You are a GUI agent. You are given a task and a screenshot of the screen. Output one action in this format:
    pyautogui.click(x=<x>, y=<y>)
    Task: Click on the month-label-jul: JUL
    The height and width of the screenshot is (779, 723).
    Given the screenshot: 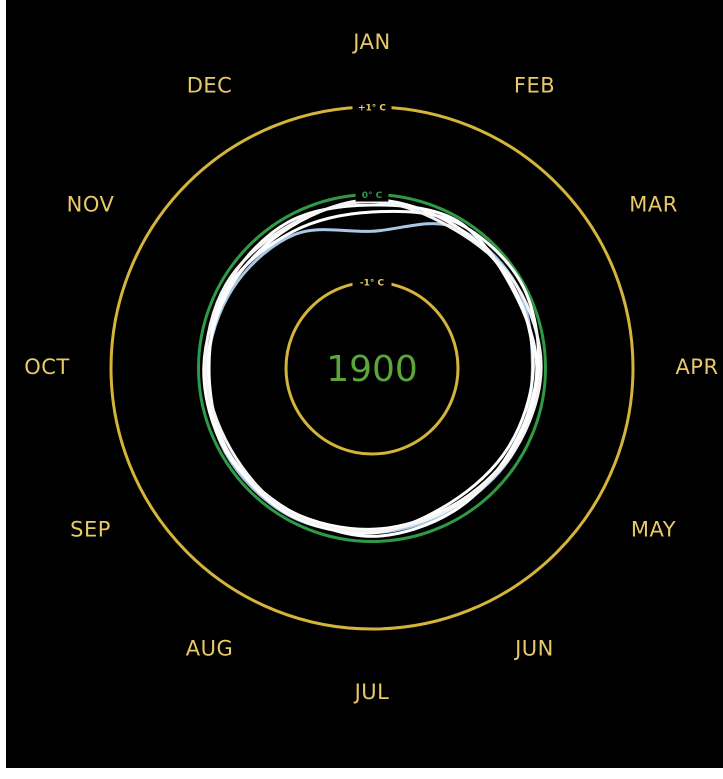 What is the action you would take?
    pyautogui.click(x=371, y=692)
    